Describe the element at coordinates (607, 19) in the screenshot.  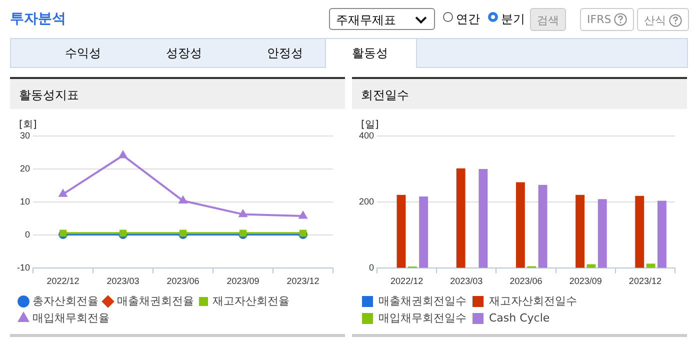
I see `text: IFRS` at that location.